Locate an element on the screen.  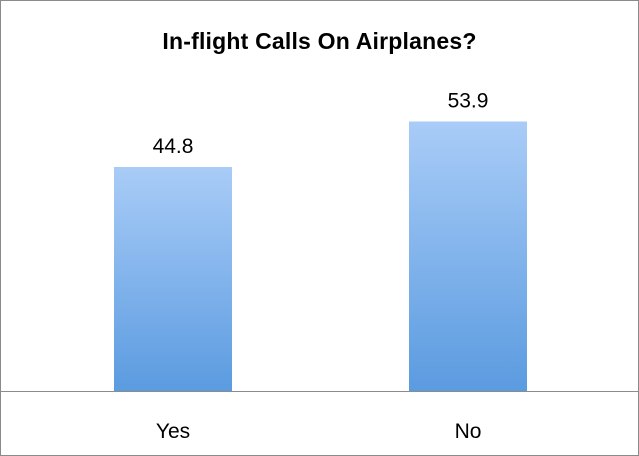
category-label-yes: Yes is located at coordinates (173, 431).